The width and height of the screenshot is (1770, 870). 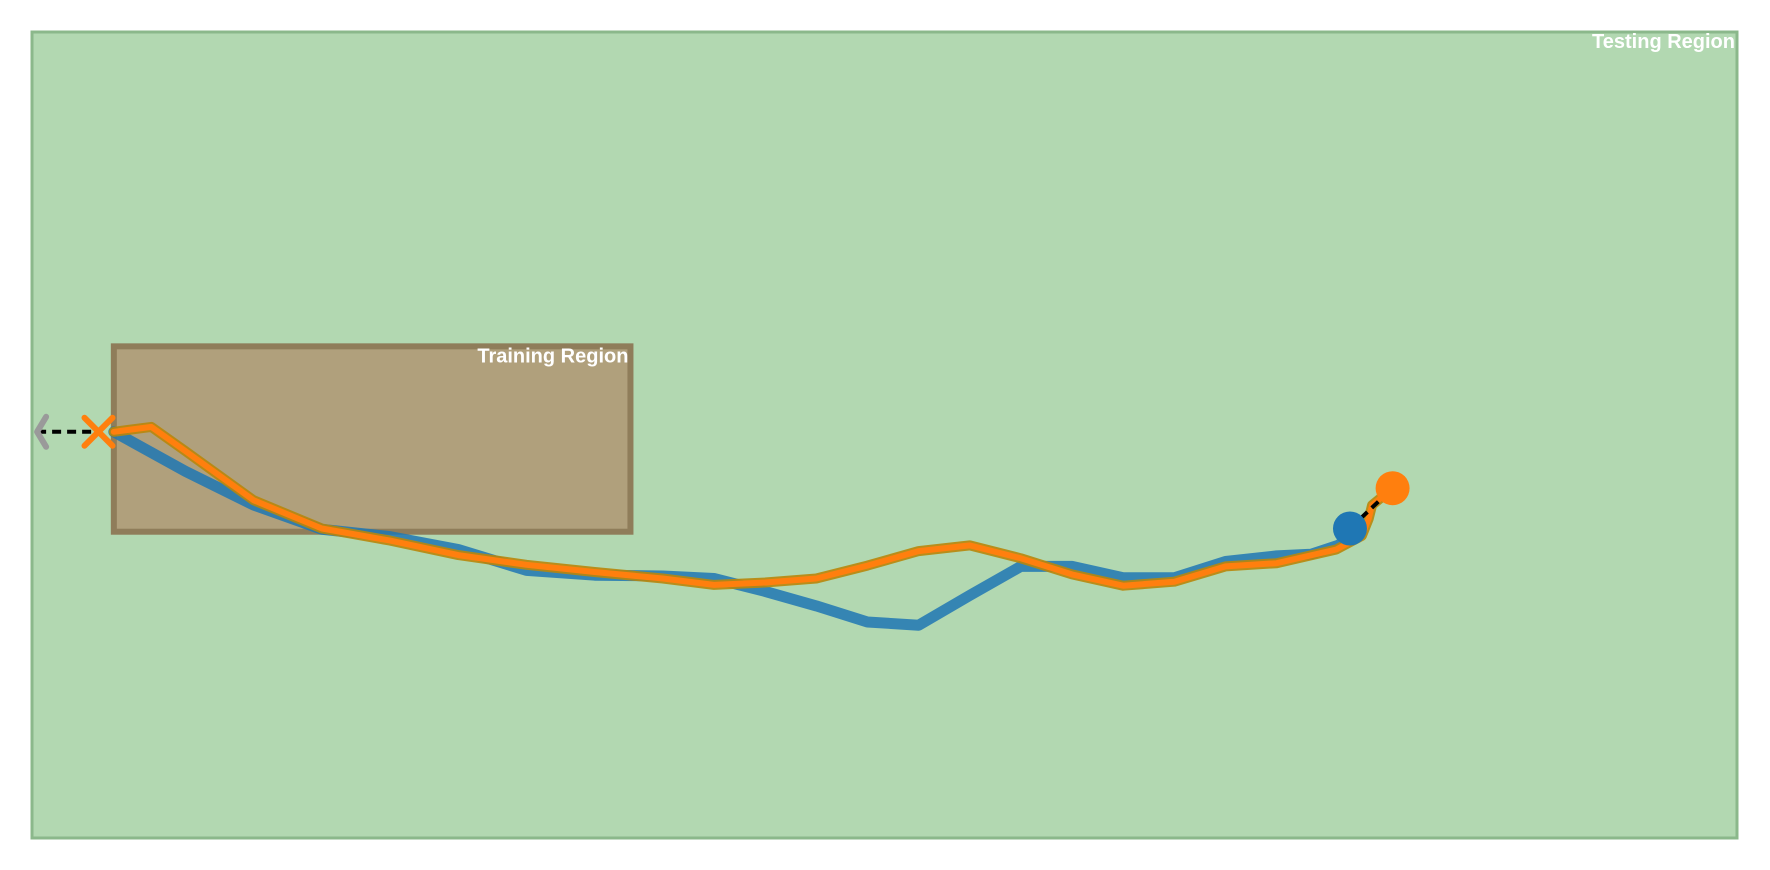 I want to click on trajectory-orange, so click(x=753, y=506).